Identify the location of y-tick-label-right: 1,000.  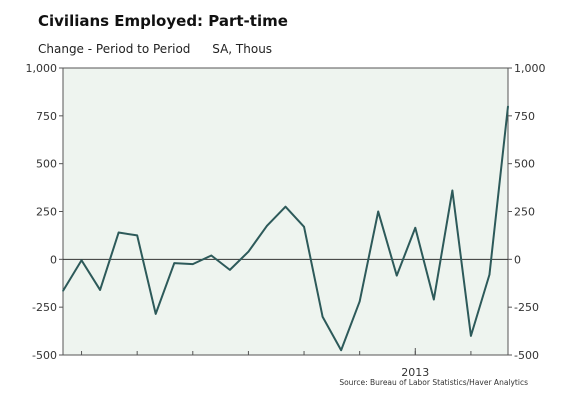
(530, 68).